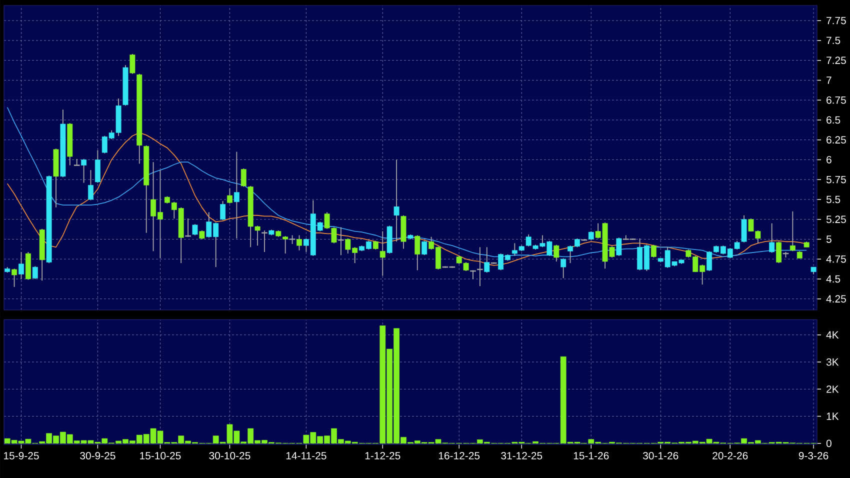 This screenshot has height=478, width=850. I want to click on x-tick-label: 20-2-26, so click(730, 456).